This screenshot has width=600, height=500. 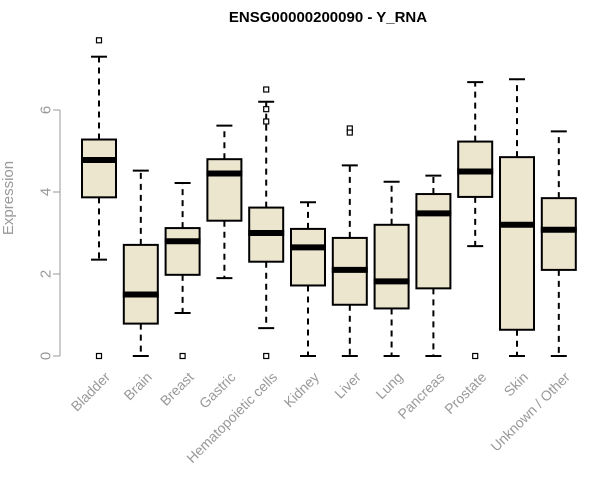 I want to click on box-lung, so click(x=391, y=268).